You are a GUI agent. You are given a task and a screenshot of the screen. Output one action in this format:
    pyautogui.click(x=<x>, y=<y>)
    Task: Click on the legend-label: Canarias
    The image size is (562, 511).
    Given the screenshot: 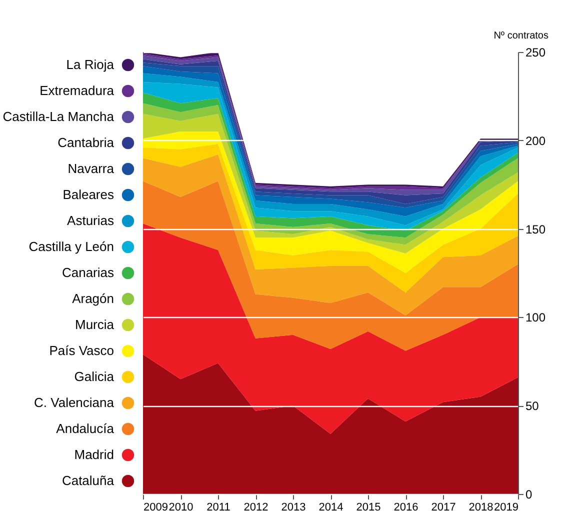 What is the action you would take?
    pyautogui.click(x=88, y=272)
    